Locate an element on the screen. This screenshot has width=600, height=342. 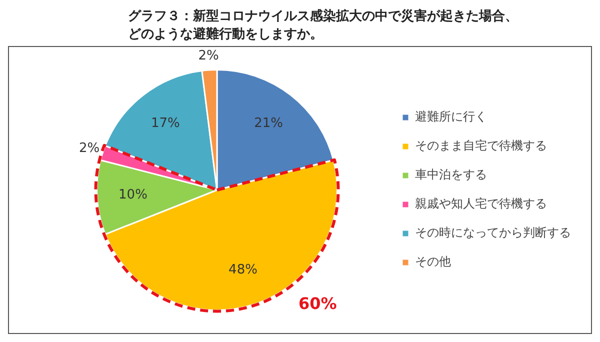
legend-label: 親戚や知人宅で待機する is located at coordinates (481, 203).